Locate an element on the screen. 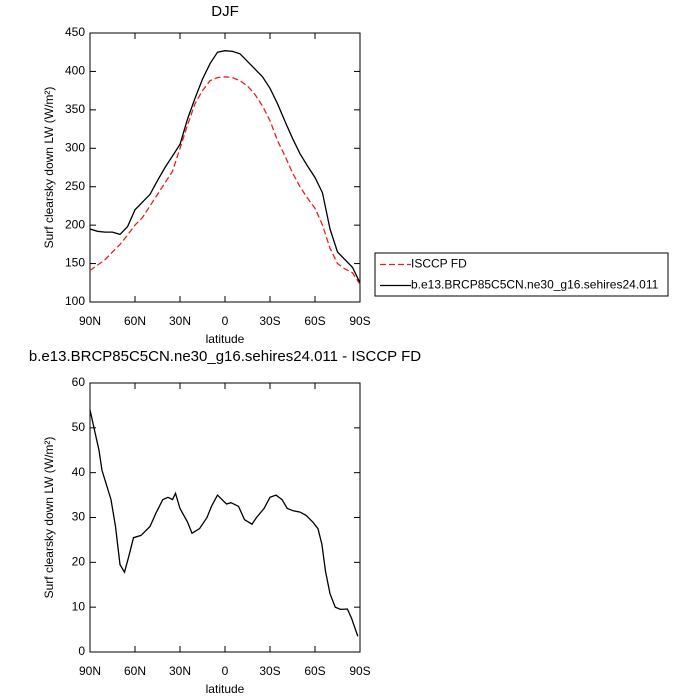  y-tick-label: 350 is located at coordinates (75, 109).